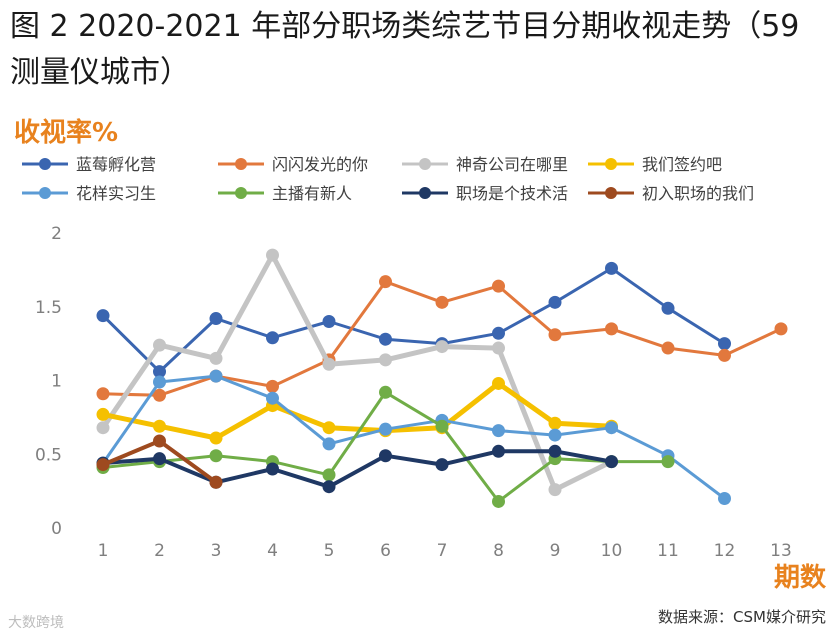  What do you see at coordinates (159, 551) in the screenshot?
I see `x-tick-label: 2` at bounding box center [159, 551].